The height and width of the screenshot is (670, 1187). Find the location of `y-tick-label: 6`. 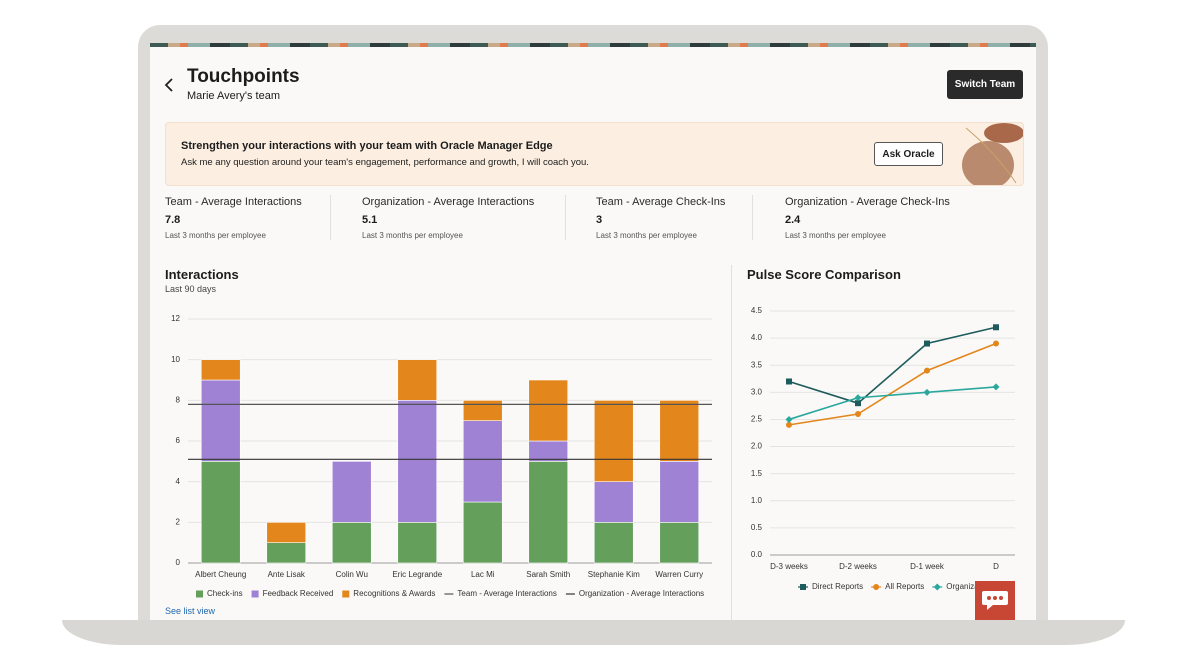

y-tick-label: 6 is located at coordinates (178, 440).